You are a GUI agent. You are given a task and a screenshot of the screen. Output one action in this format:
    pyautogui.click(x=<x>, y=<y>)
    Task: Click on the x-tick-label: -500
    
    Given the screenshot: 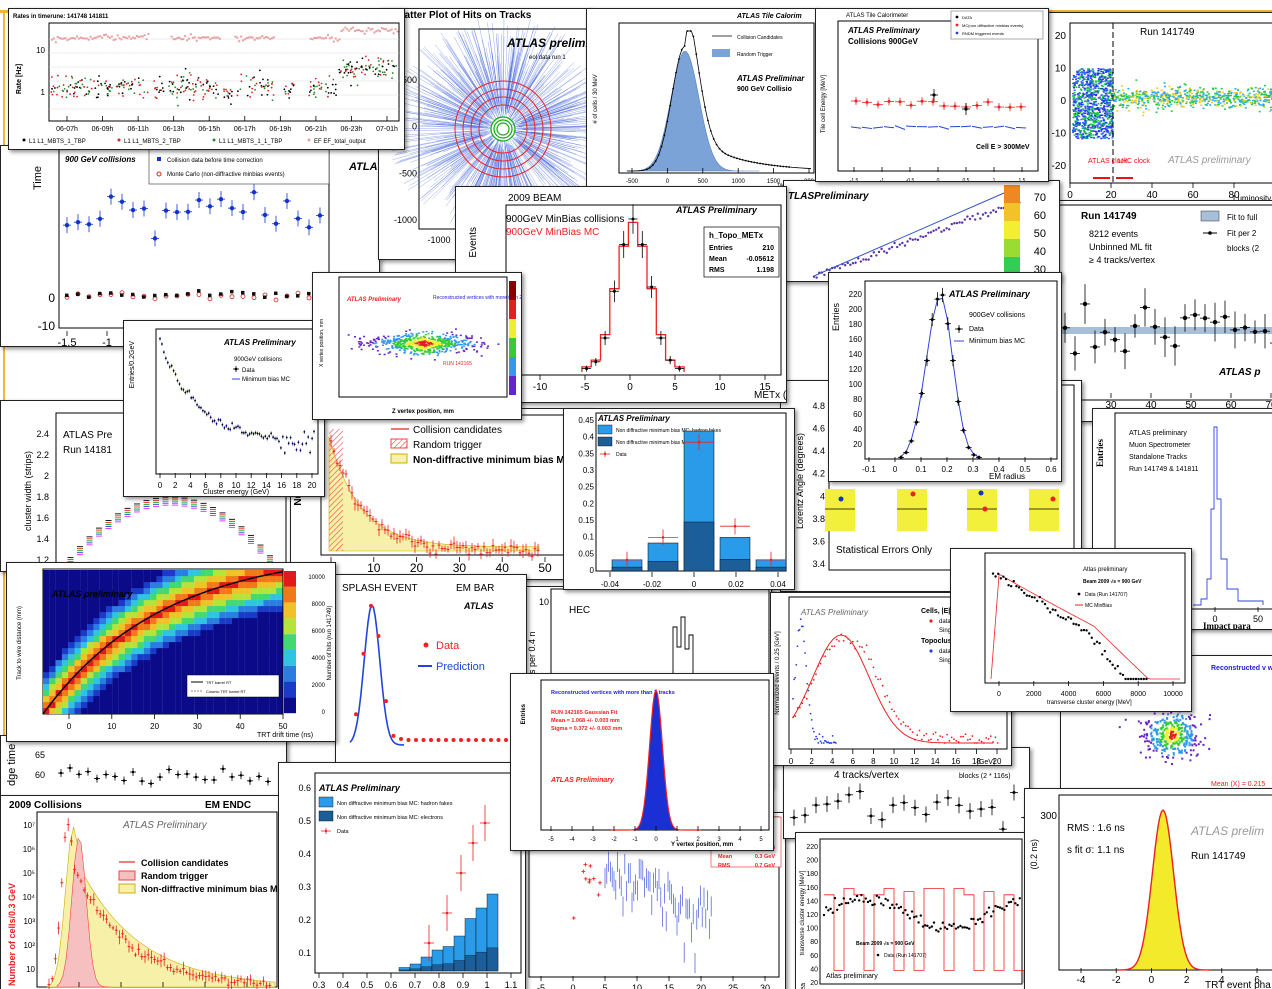 What is the action you would take?
    pyautogui.click(x=632, y=182)
    